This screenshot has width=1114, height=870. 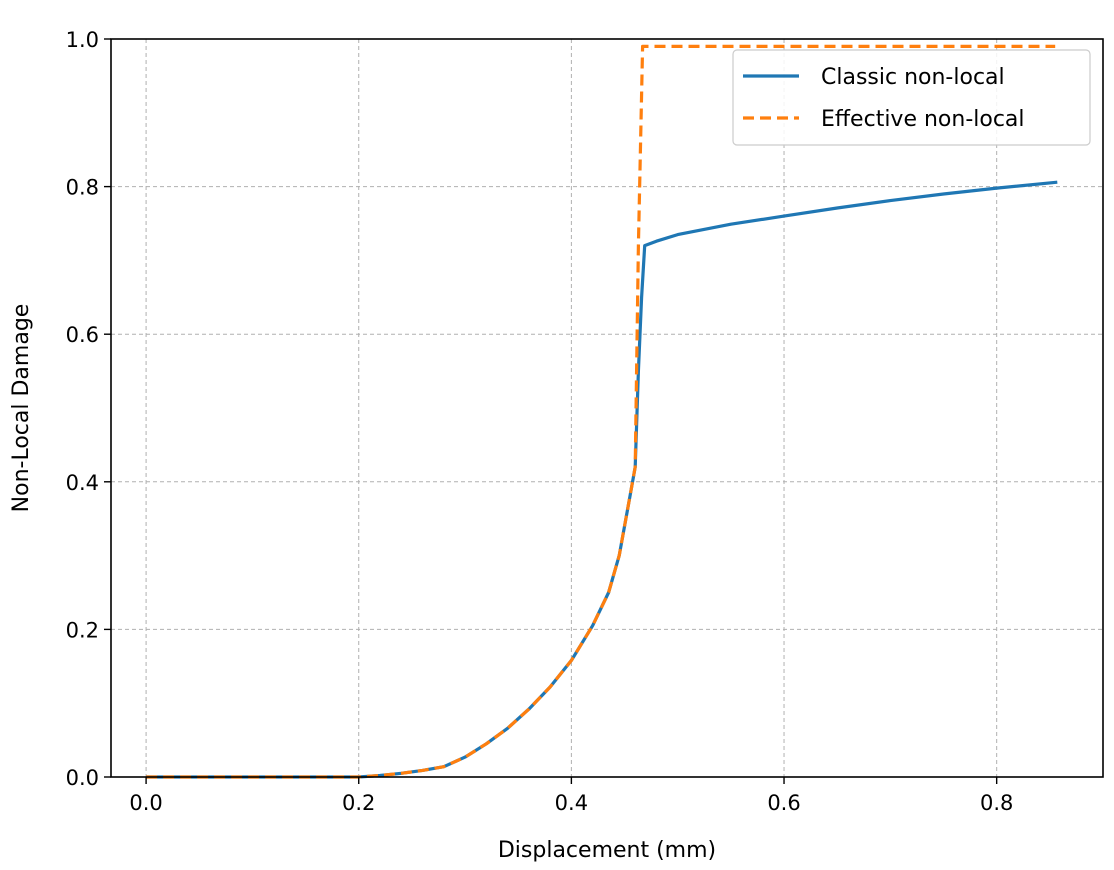 What do you see at coordinates (82, 778) in the screenshot?
I see `y-tick-label: 0.0` at bounding box center [82, 778].